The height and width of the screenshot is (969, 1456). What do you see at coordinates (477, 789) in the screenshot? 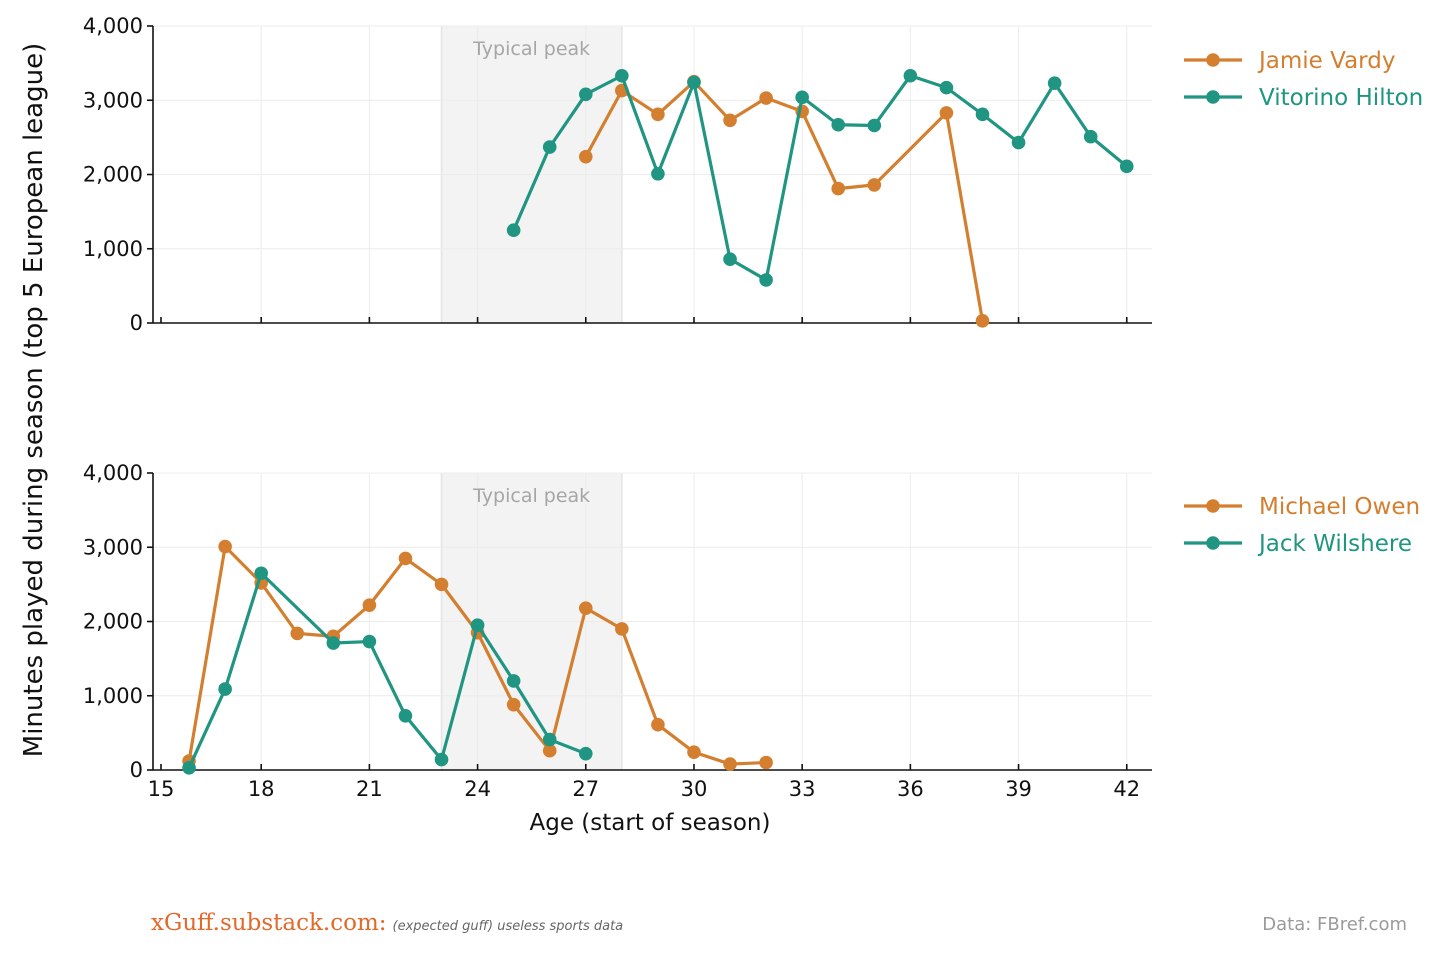
I see `x-tick-label: 24` at bounding box center [477, 789].